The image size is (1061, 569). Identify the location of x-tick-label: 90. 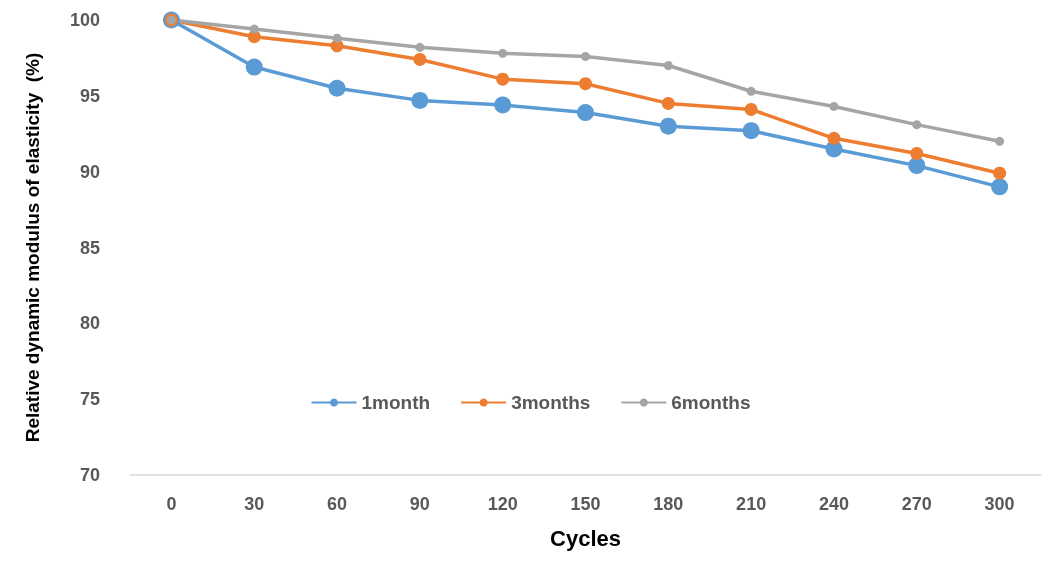
(419, 504).